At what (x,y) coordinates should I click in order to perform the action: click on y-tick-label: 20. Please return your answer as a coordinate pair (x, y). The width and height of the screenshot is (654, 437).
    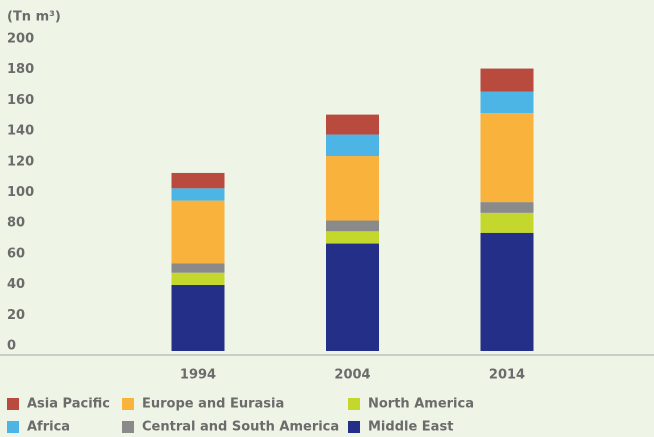
    Looking at the image, I should click on (16, 315).